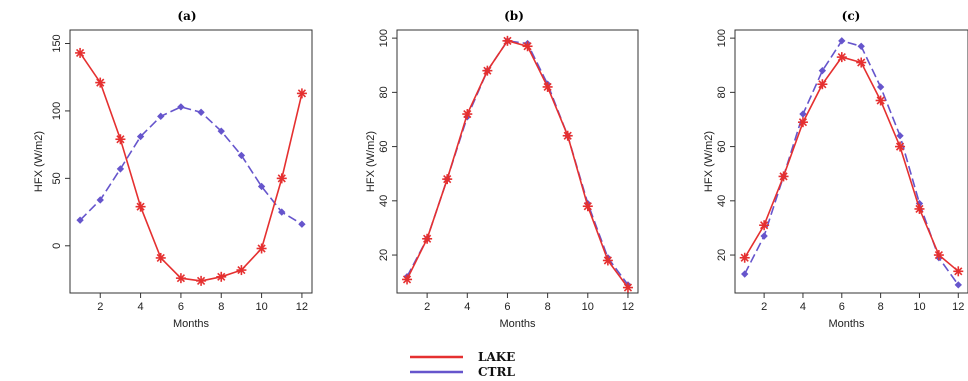 Image resolution: width=968 pixels, height=381 pixels. Describe the element at coordinates (462, 364) in the screenshot. I see `legend: LAKE CTRL` at that location.